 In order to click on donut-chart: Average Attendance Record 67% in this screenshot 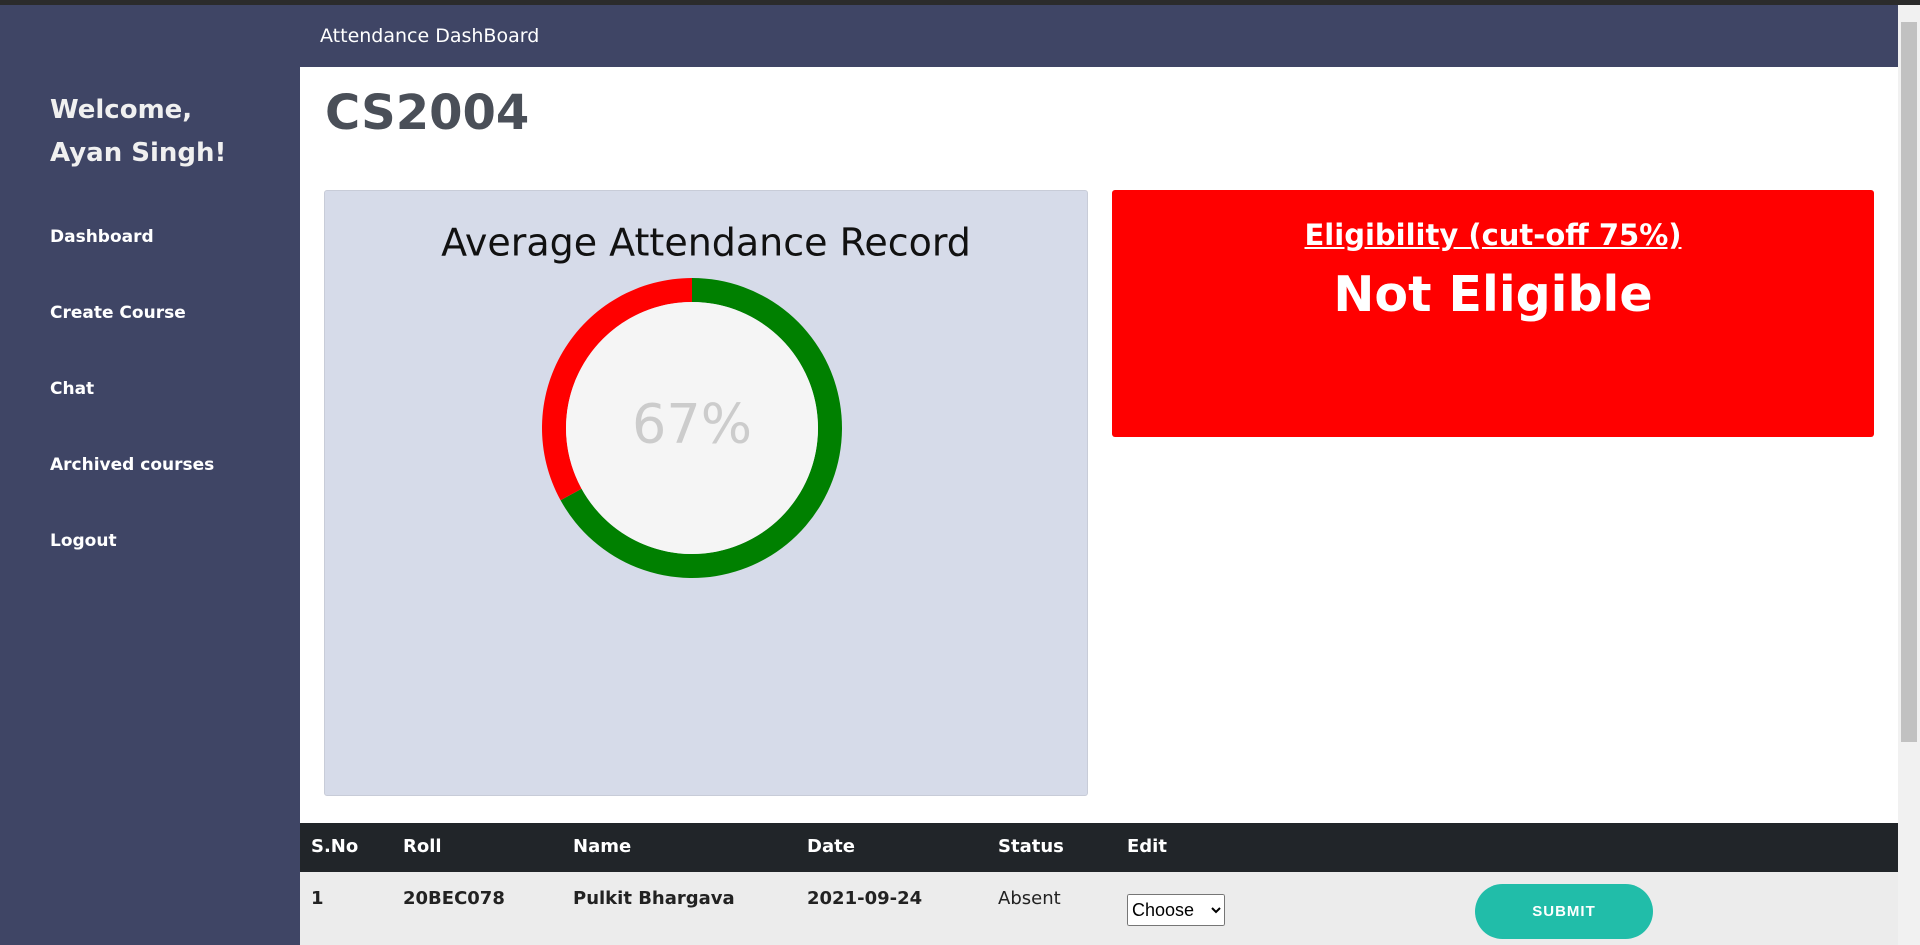, I will do `click(706, 399)`.